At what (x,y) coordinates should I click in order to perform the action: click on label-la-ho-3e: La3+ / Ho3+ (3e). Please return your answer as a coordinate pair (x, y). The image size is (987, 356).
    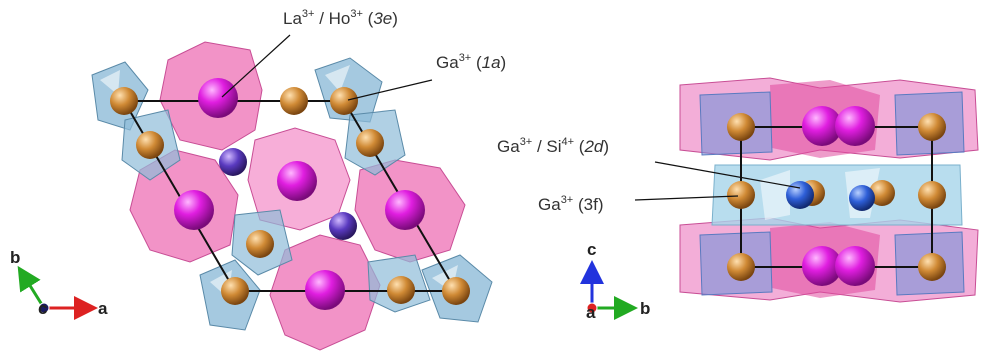
    Looking at the image, I should click on (340, 18).